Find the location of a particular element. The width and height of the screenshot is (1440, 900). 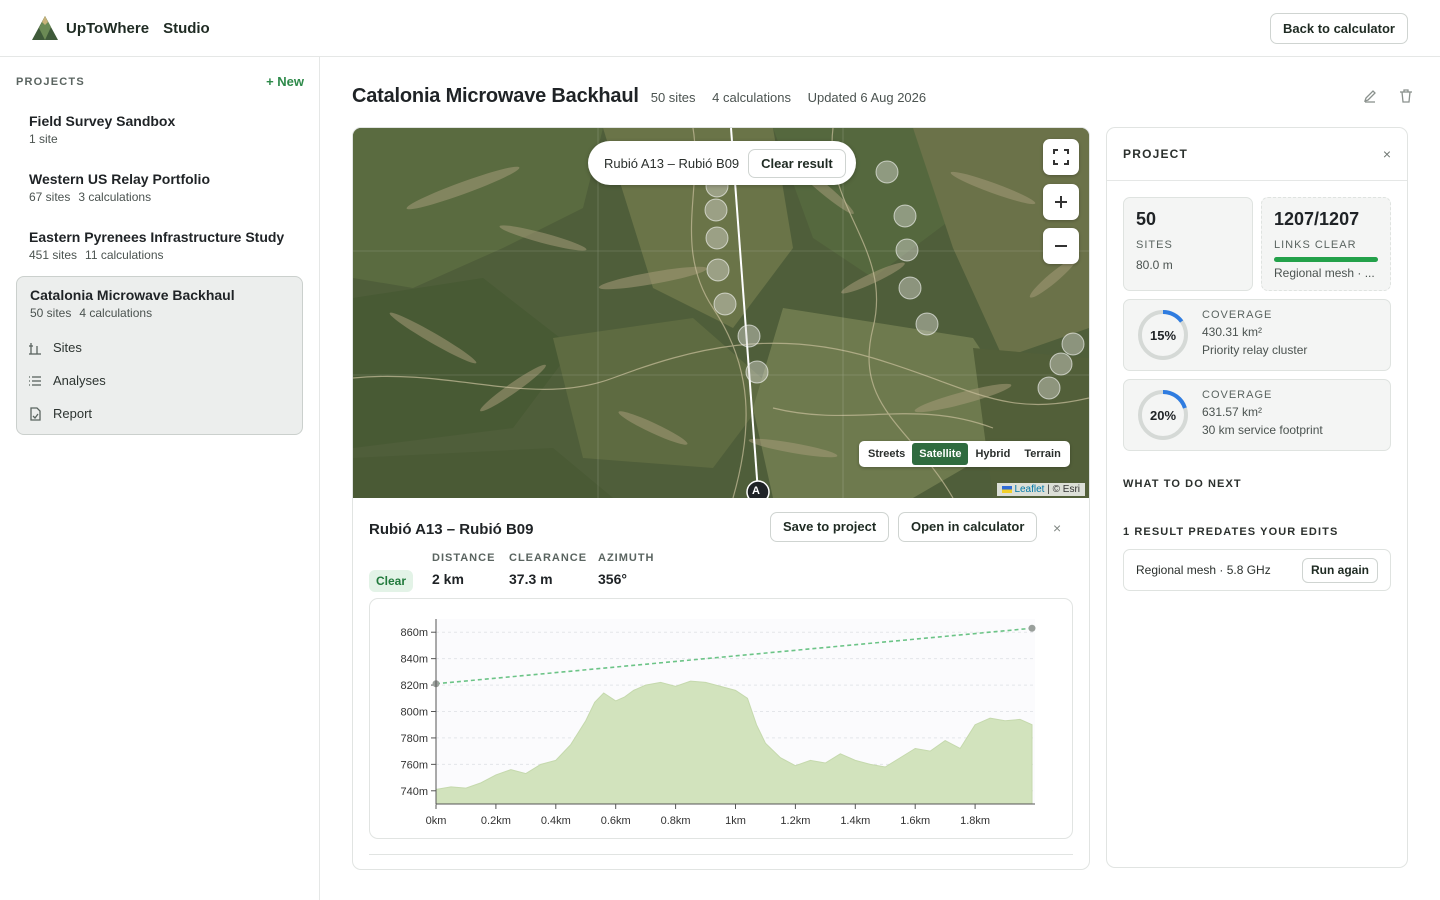

coverage-name: 30 km service footprint is located at coordinates (1262, 430).